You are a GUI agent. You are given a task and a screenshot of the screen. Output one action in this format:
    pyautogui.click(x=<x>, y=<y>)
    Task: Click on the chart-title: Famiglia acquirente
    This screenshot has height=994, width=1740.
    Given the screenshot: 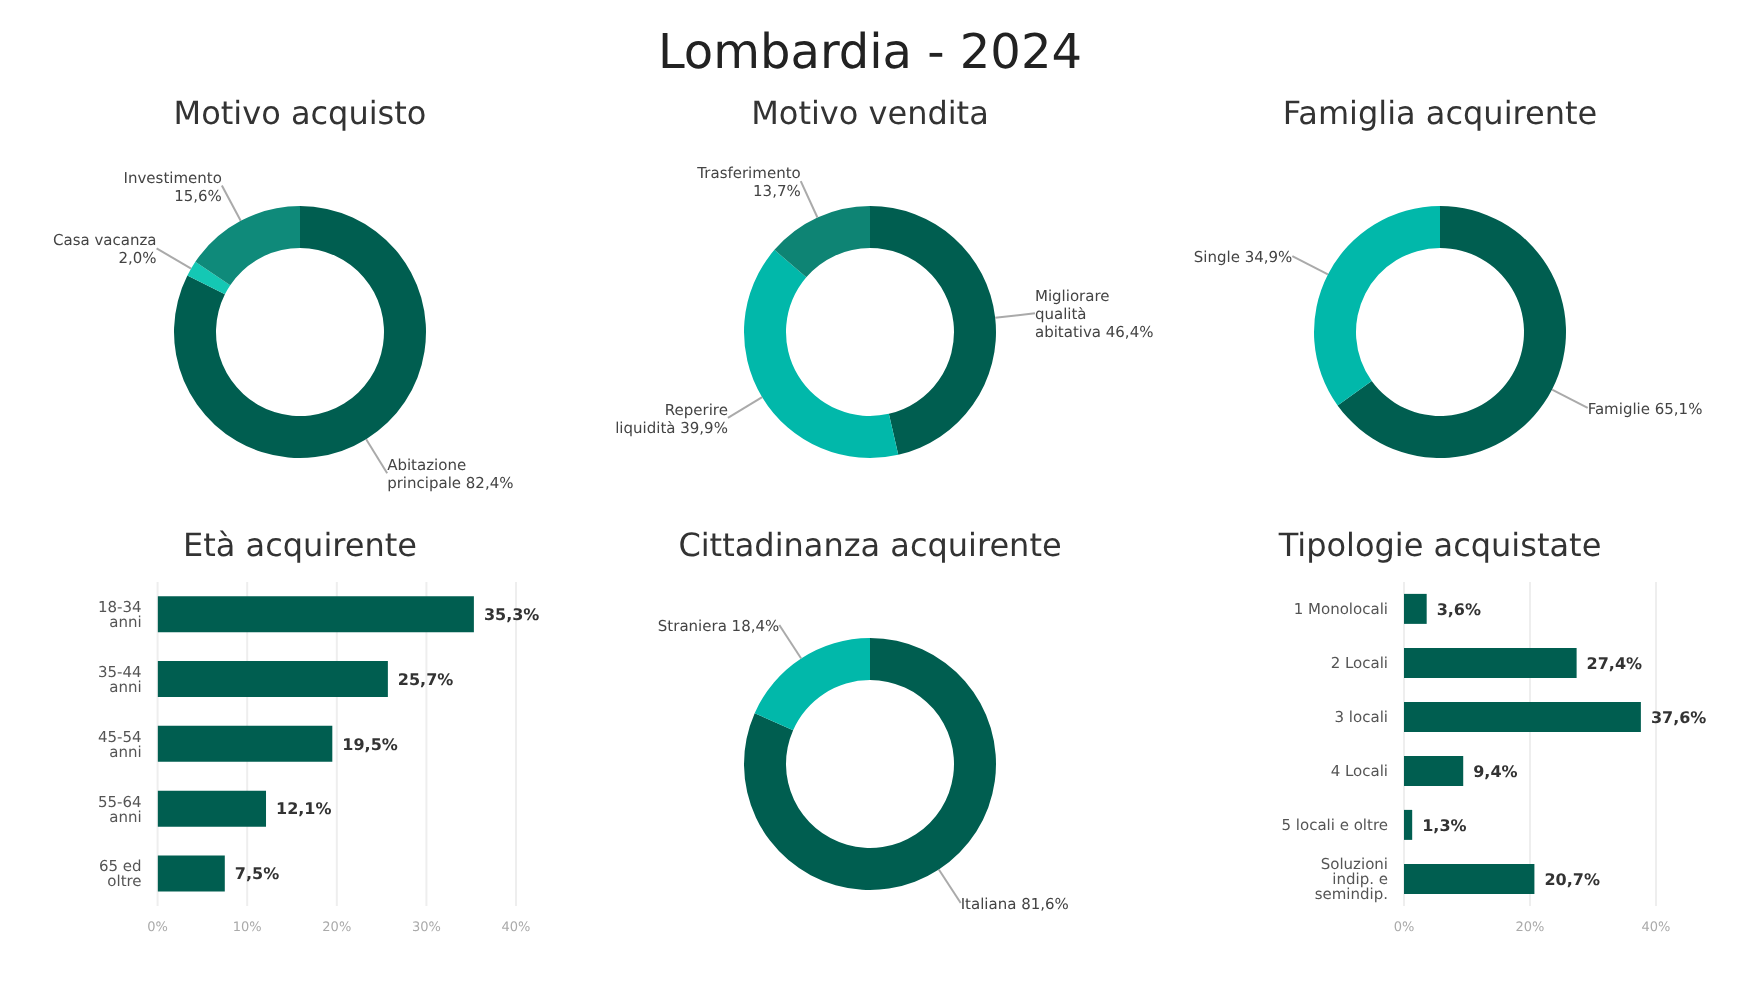 What is the action you would take?
    pyautogui.click(x=1440, y=114)
    